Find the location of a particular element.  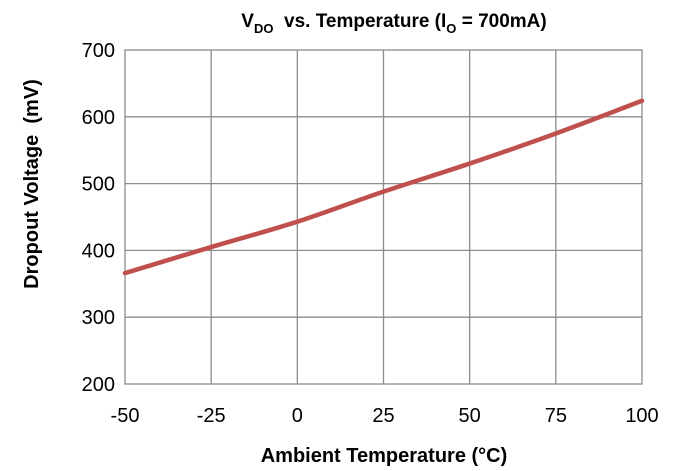

y-tick-label: 400 is located at coordinates (98, 251).